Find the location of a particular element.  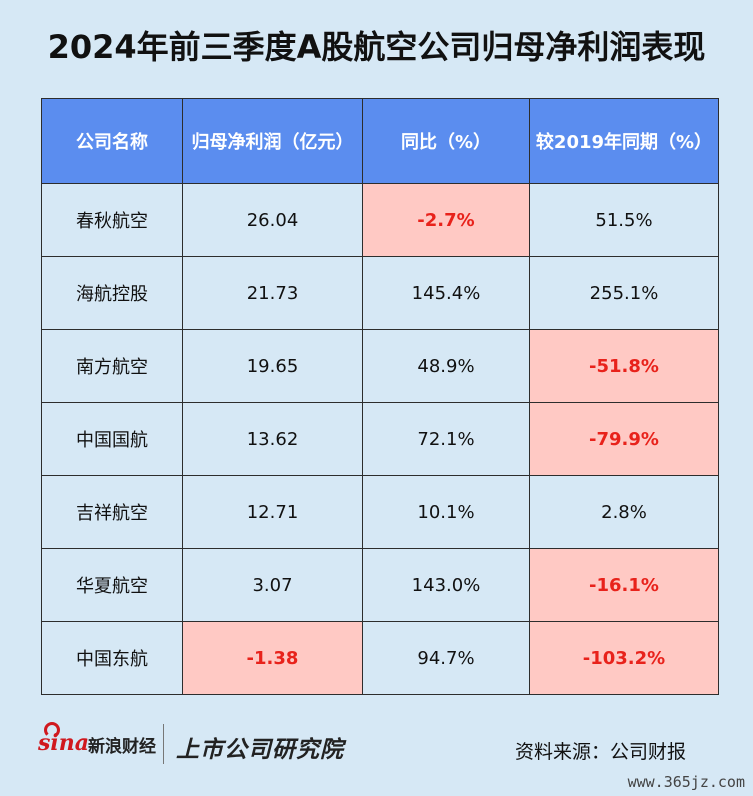

cell-yoy: 143.0% is located at coordinates (446, 585).